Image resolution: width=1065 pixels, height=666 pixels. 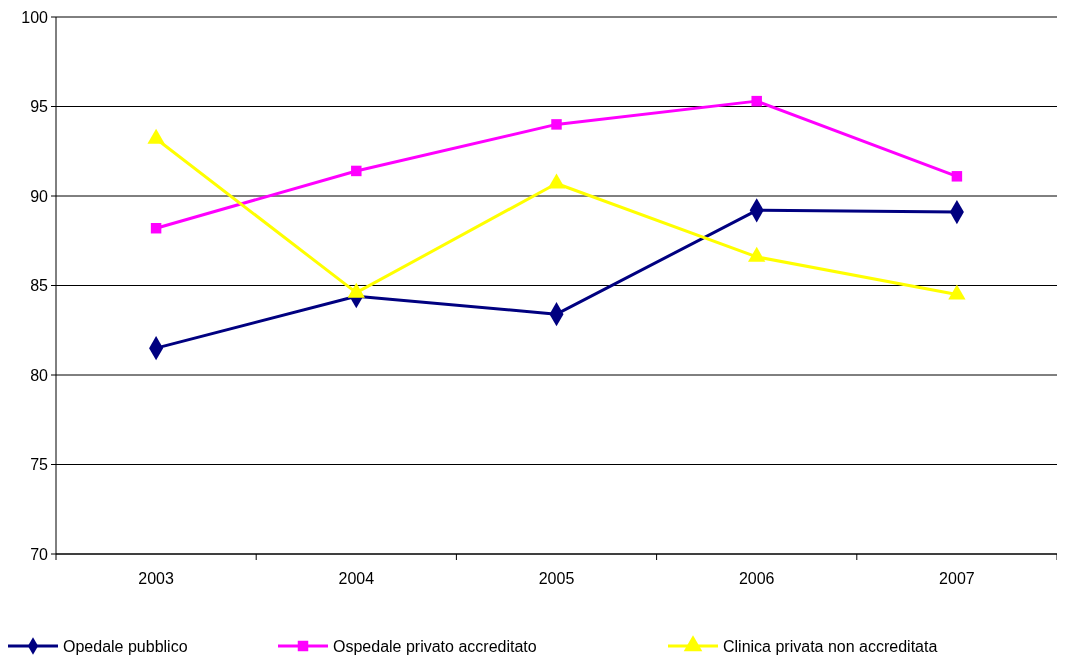 I want to click on y-tick-label: 85, so click(x=39, y=286).